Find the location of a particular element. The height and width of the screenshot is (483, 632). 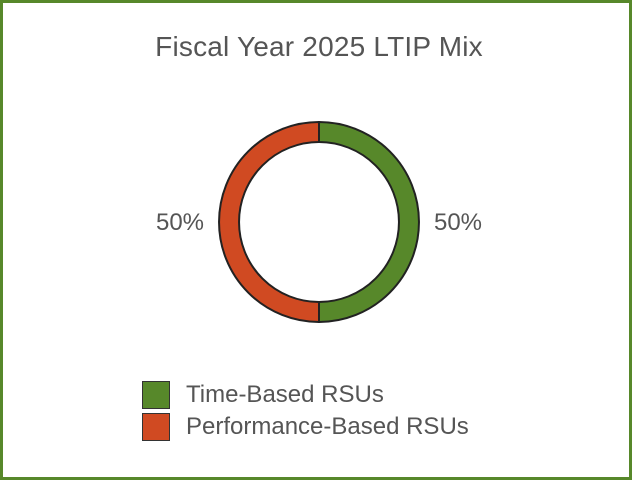

chart-title: Fiscal Year 2025 LTIP Mix is located at coordinates (319, 46).